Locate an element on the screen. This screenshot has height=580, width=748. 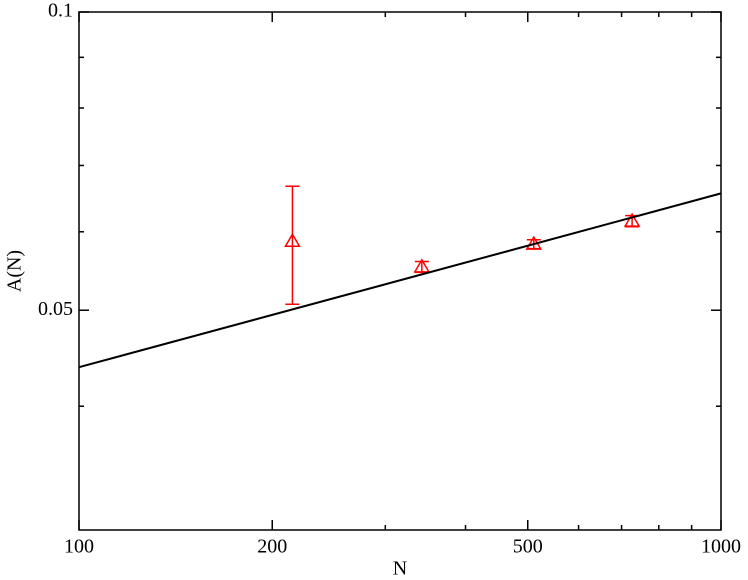
y-tick-label: 0.05 is located at coordinates (55, 309).